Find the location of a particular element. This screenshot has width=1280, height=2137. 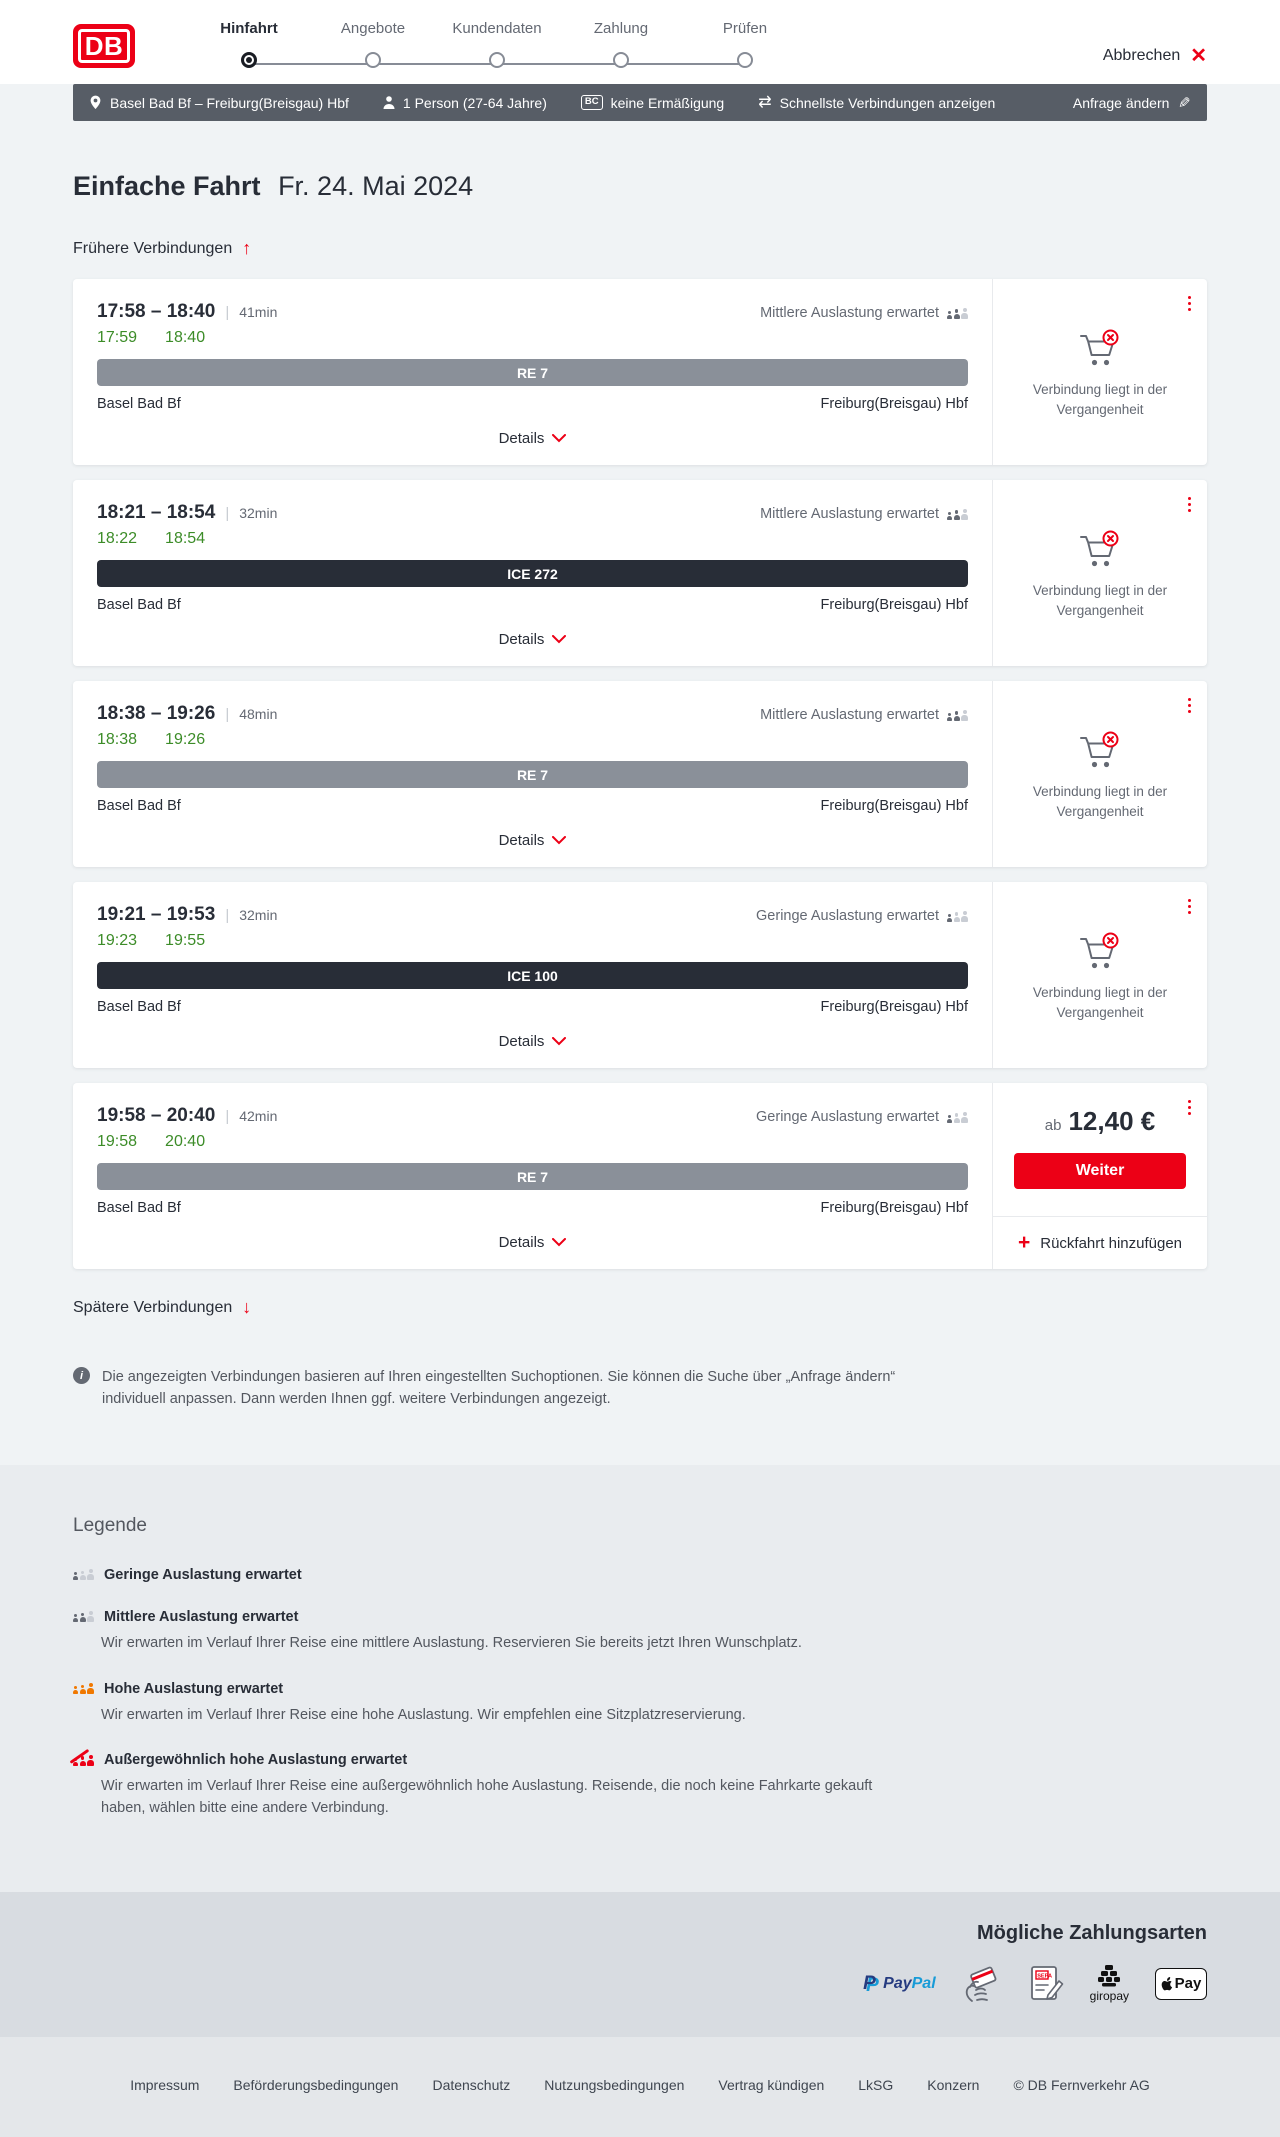

apple-icon is located at coordinates (1166, 1984).